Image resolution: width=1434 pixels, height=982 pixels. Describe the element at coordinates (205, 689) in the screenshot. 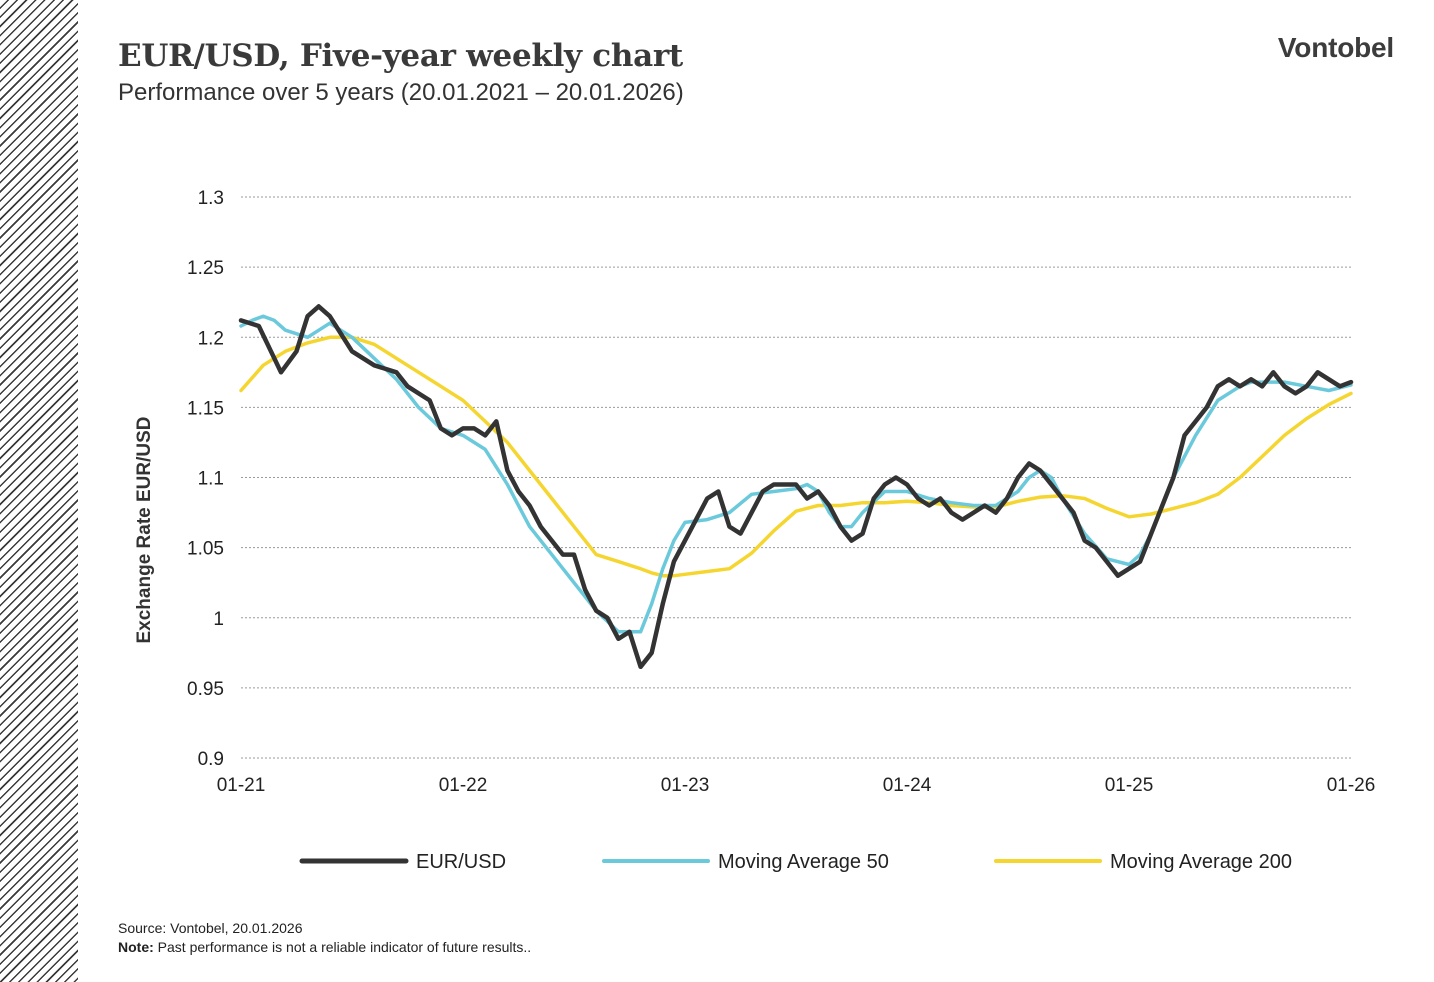

I see `y-tick-label: 0.95` at that location.